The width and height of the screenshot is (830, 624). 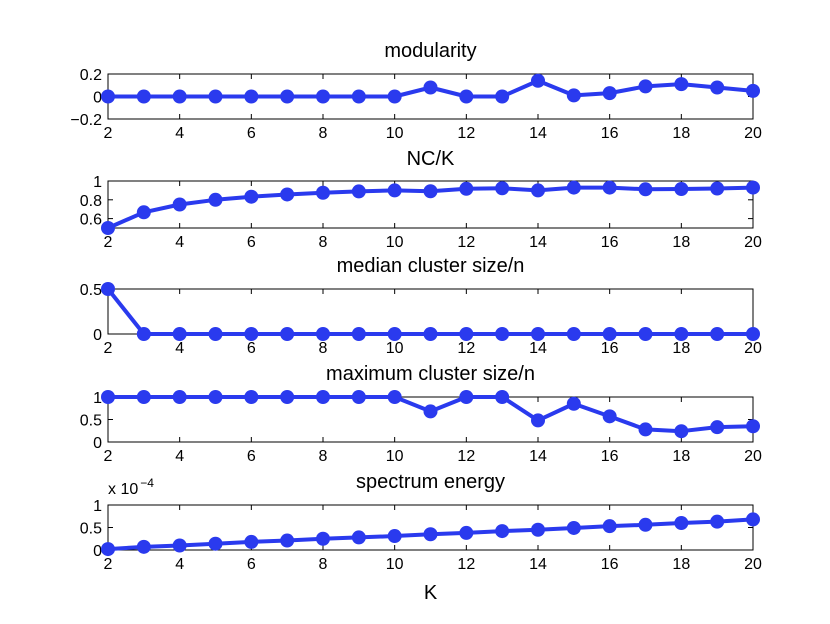 What do you see at coordinates (430, 374) in the screenshot?
I see `subplot-title: maximum cluster size/n` at bounding box center [430, 374].